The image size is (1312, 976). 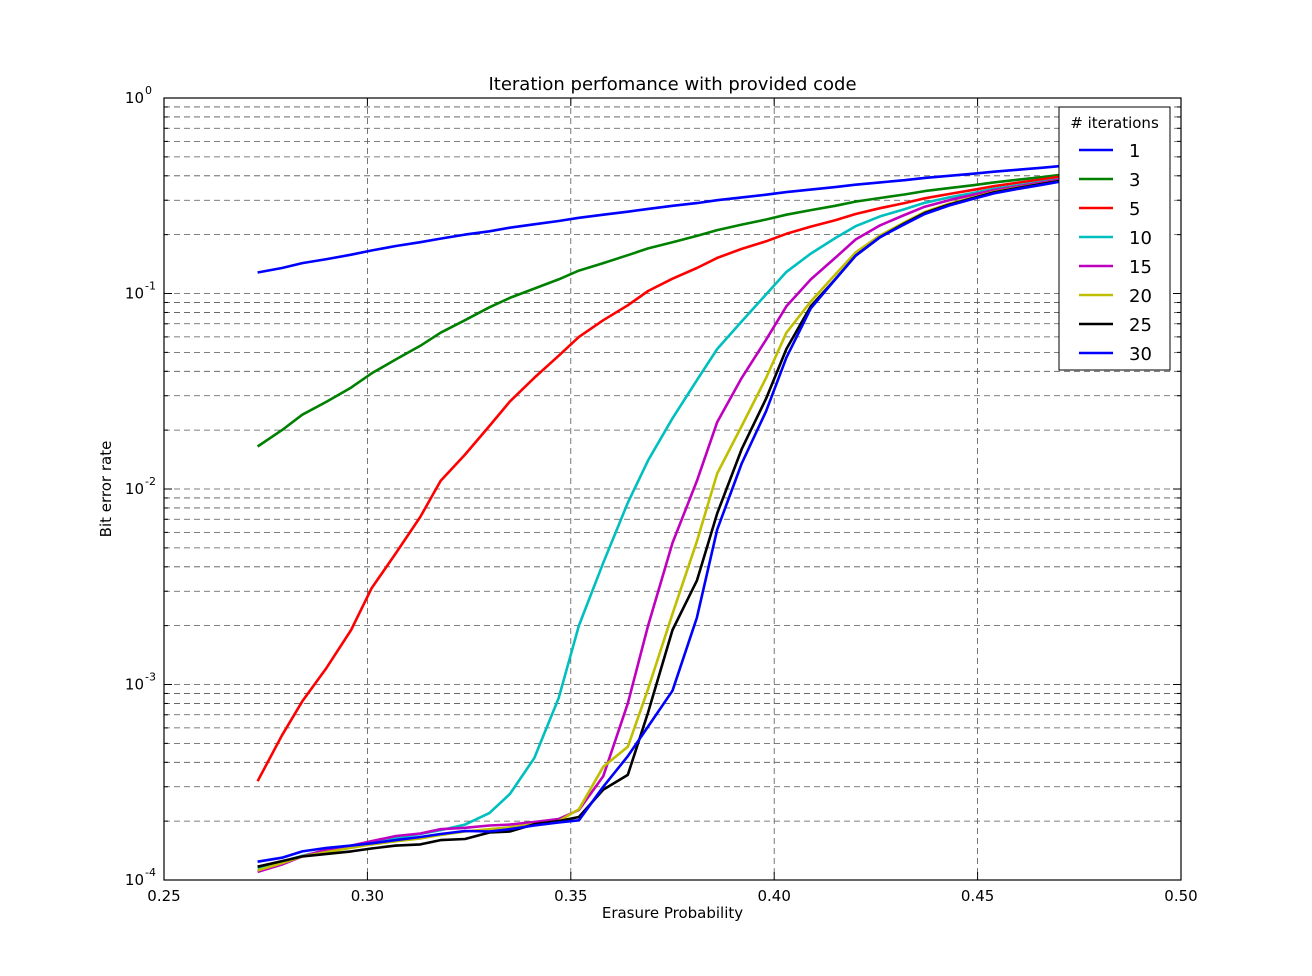 I want to click on y-tick-exponent: -4, so click(x=150, y=872).